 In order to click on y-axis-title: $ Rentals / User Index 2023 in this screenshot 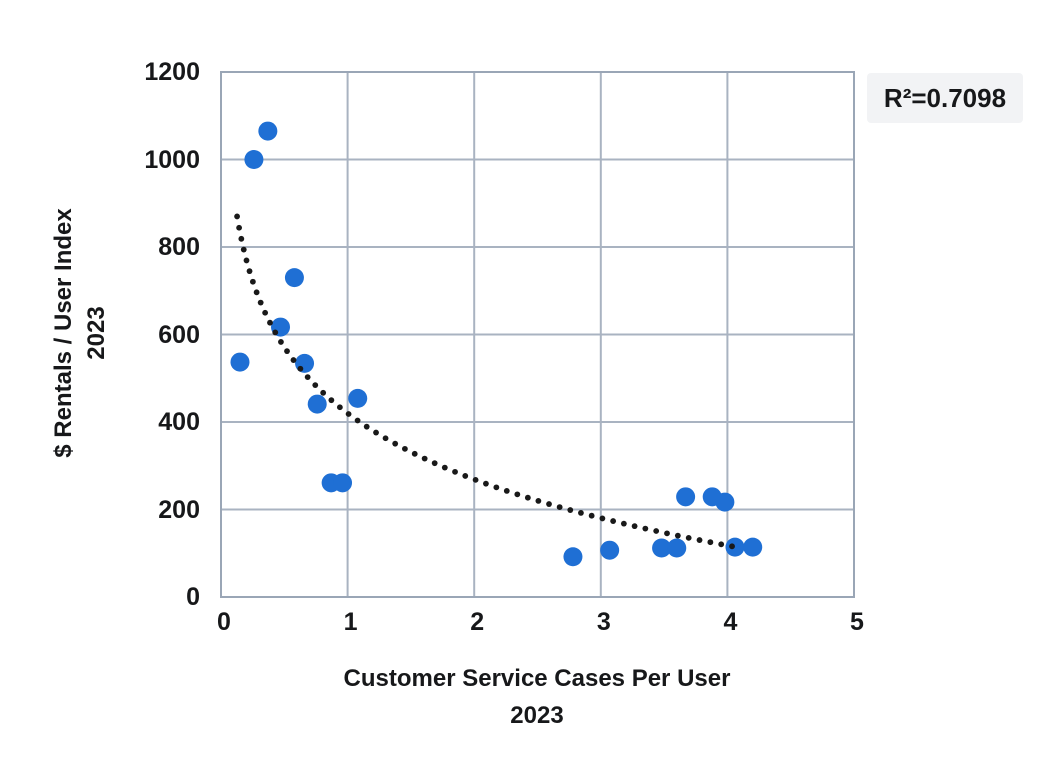, I will do `click(80, 333)`.